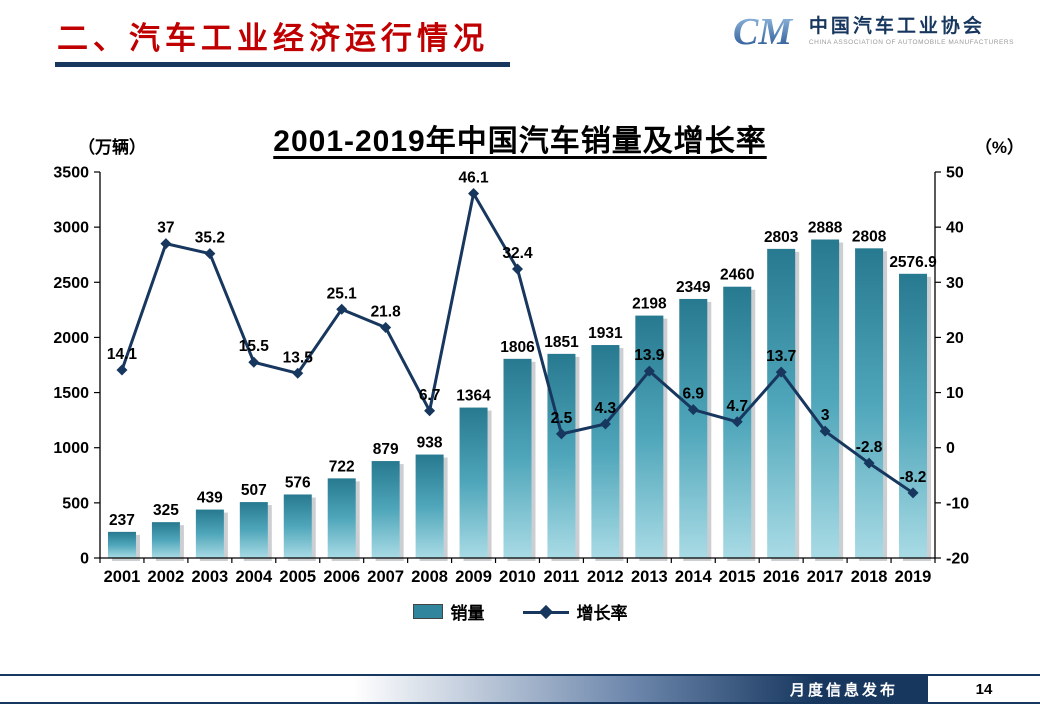  What do you see at coordinates (562, 577) in the screenshot?
I see `x-category-label: 2011` at bounding box center [562, 577].